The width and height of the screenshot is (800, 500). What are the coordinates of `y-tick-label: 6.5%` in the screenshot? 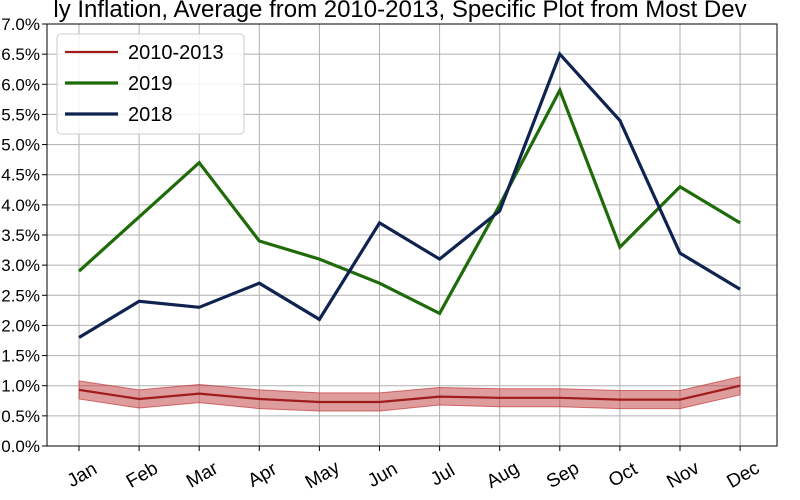 It's located at (20, 54).